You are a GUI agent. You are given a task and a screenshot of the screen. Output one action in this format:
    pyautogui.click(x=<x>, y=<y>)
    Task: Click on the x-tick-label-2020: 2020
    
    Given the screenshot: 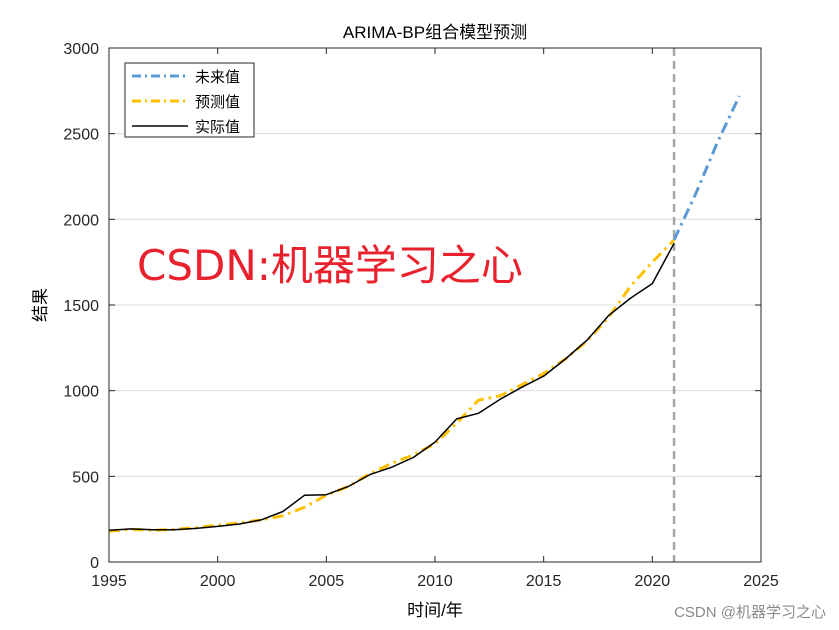 What is the action you would take?
    pyautogui.click(x=653, y=581)
    